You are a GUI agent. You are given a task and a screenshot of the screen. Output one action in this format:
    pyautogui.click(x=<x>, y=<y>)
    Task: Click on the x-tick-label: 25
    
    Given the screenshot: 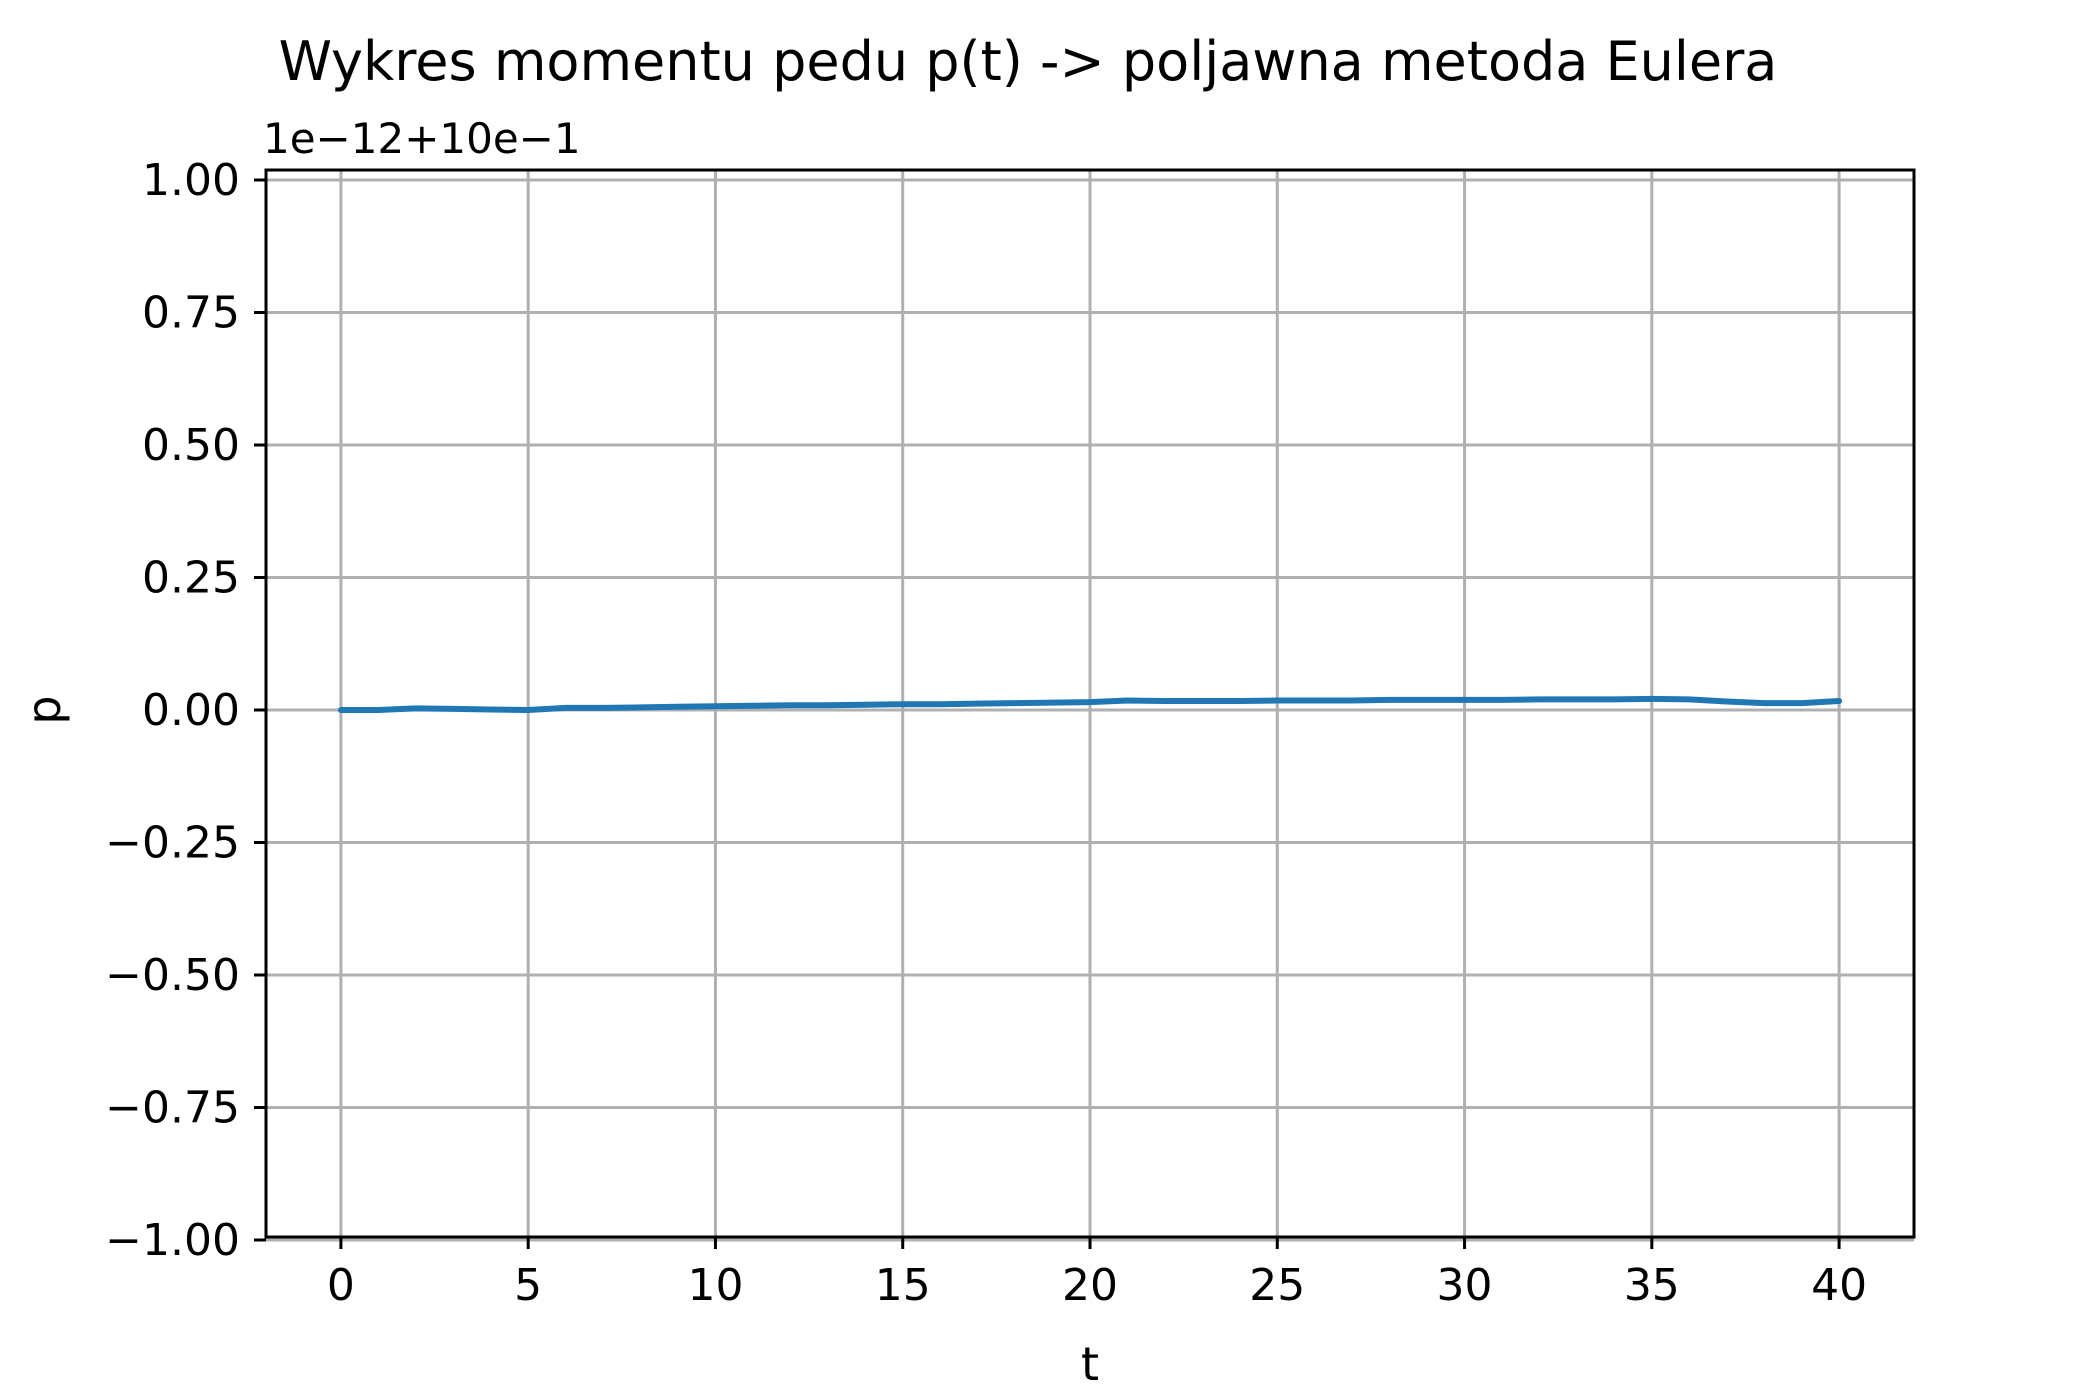 What is the action you would take?
    pyautogui.click(x=1277, y=1285)
    